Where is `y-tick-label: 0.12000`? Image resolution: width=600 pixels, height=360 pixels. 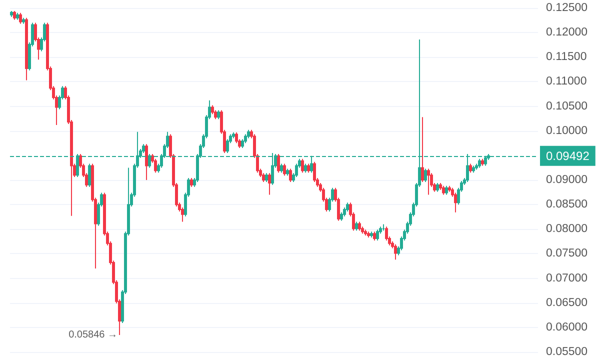 y-tick-label: 0.12000 is located at coordinates (567, 32).